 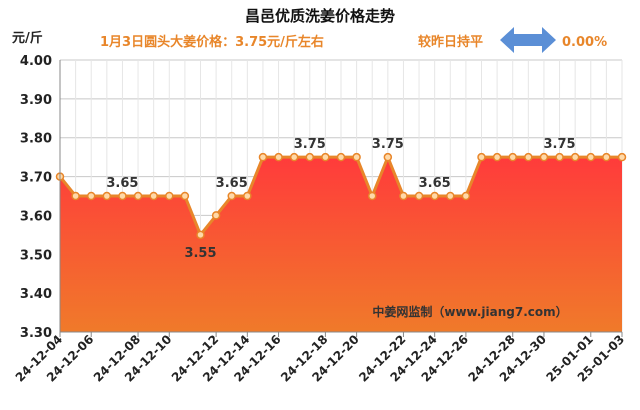 What do you see at coordinates (469, 311) in the screenshot?
I see `source-note: 中姜网监制（www.jiang7.com）` at bounding box center [469, 311].